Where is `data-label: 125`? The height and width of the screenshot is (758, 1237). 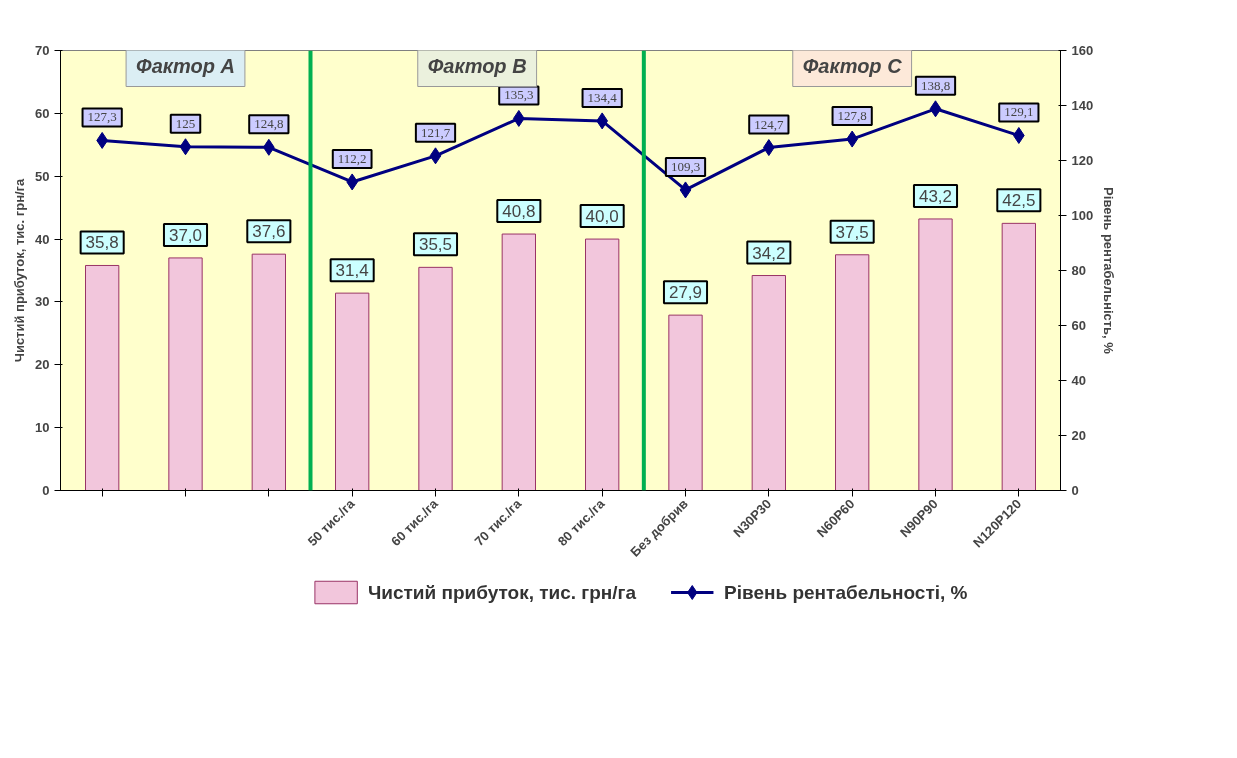
data-label: 125 is located at coordinates (185, 123).